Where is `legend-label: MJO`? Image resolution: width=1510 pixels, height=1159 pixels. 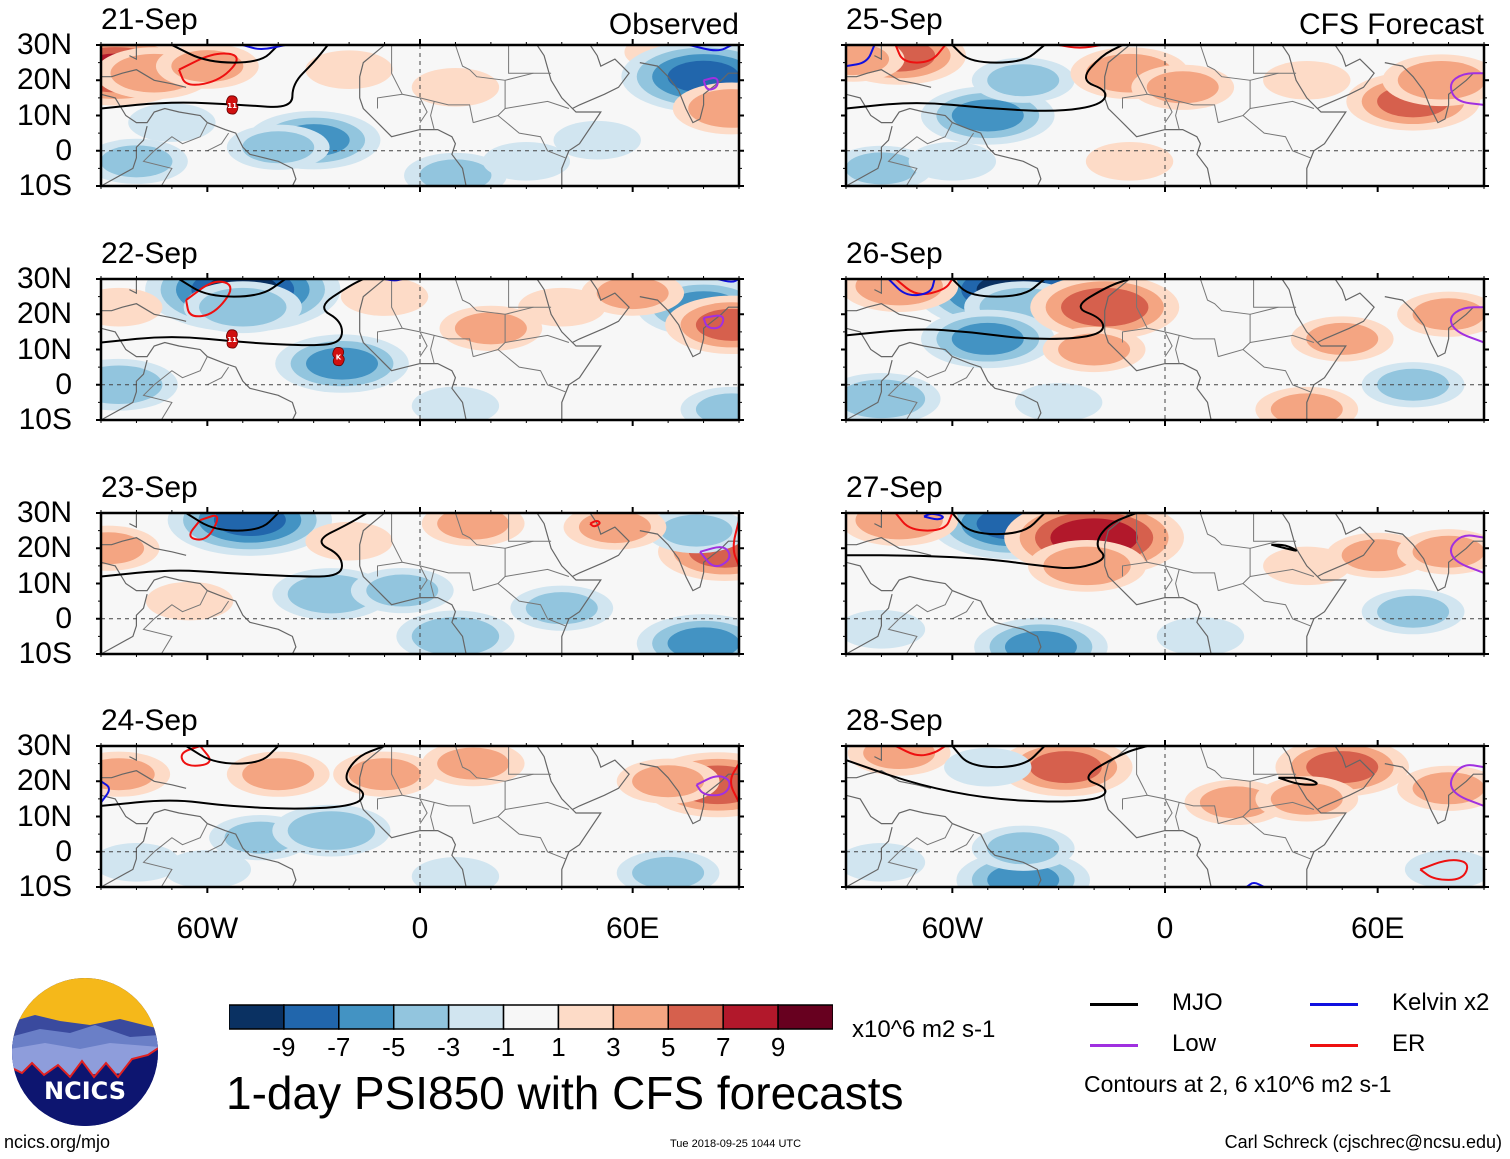
legend-label: MJO is located at coordinates (1197, 1002).